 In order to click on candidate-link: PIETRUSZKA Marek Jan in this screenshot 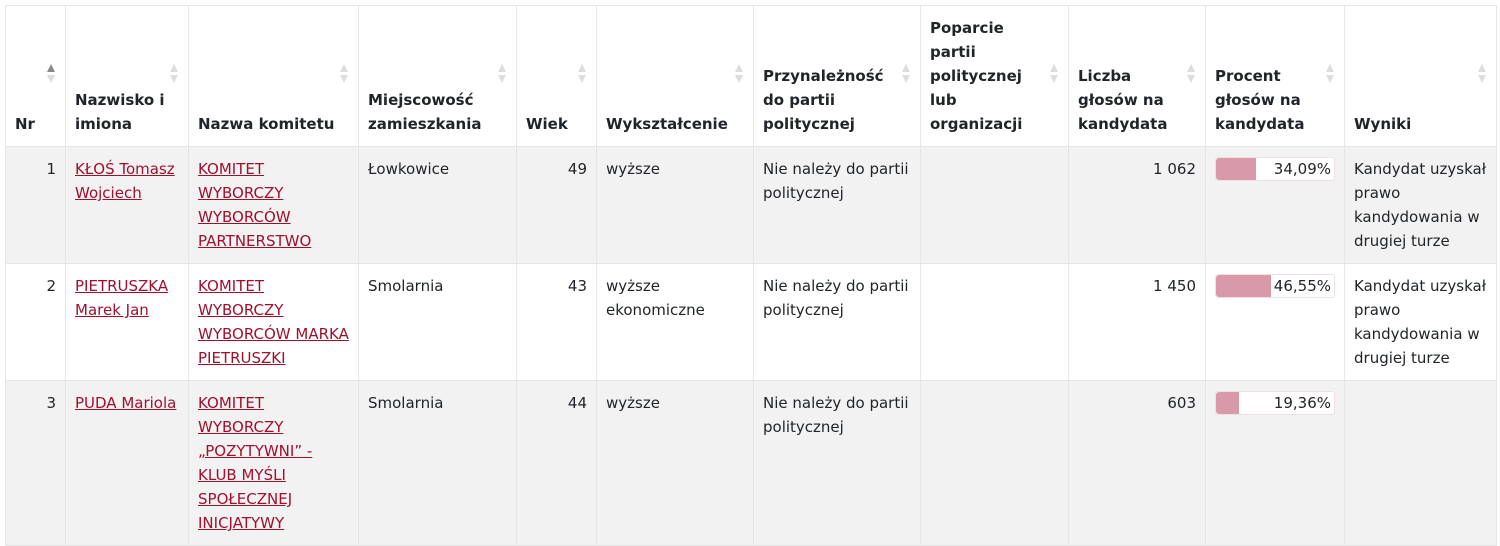, I will do `click(122, 298)`.